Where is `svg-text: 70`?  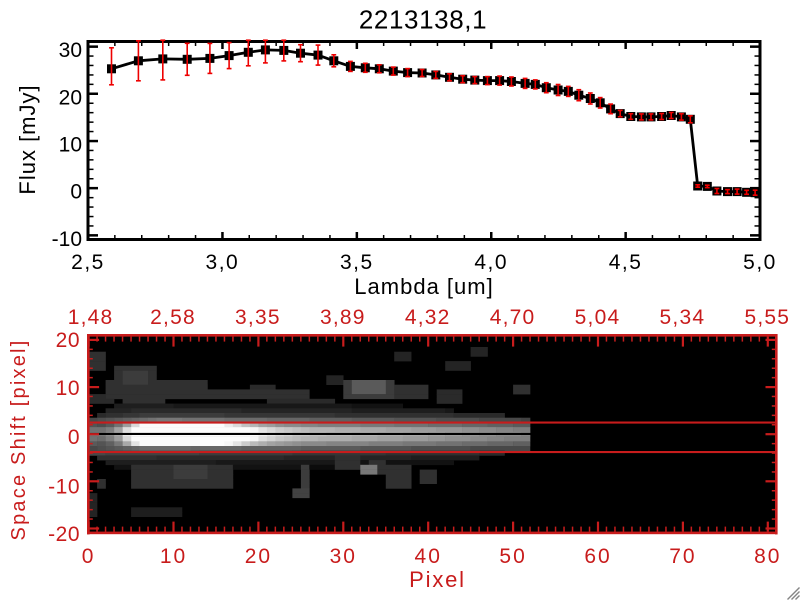
svg-text: 70 is located at coordinates (682, 556).